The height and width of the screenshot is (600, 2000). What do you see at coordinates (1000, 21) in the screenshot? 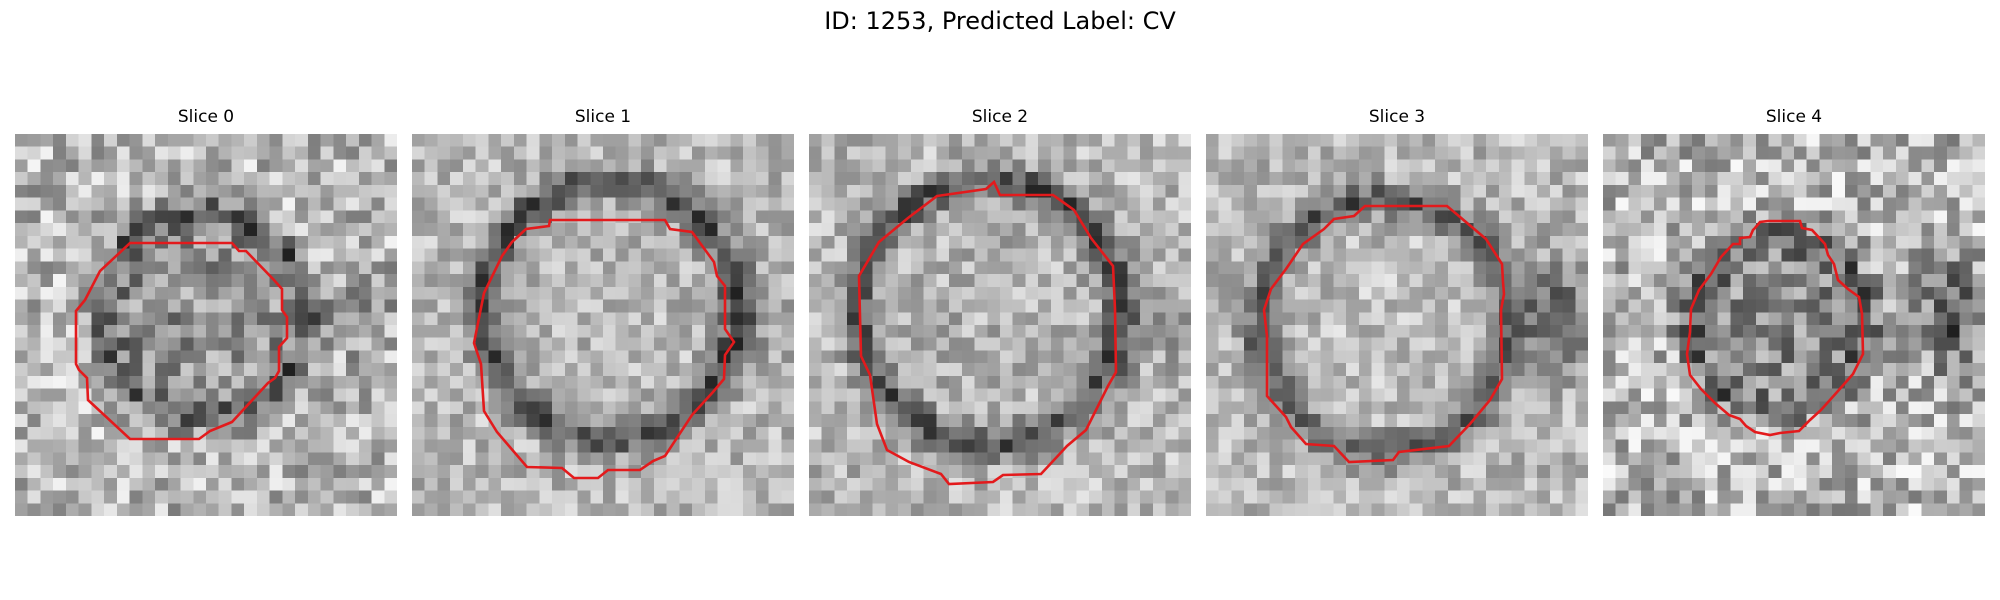
I see `figure-title: ID: 1253, Predicted Label: CV` at bounding box center [1000, 21].